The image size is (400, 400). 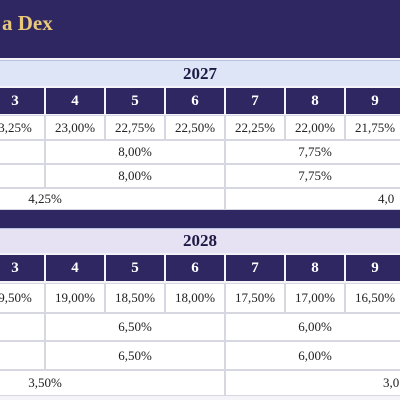 What do you see at coordinates (255, 298) in the screenshot?
I see `rate-cell: 17,50%` at bounding box center [255, 298].